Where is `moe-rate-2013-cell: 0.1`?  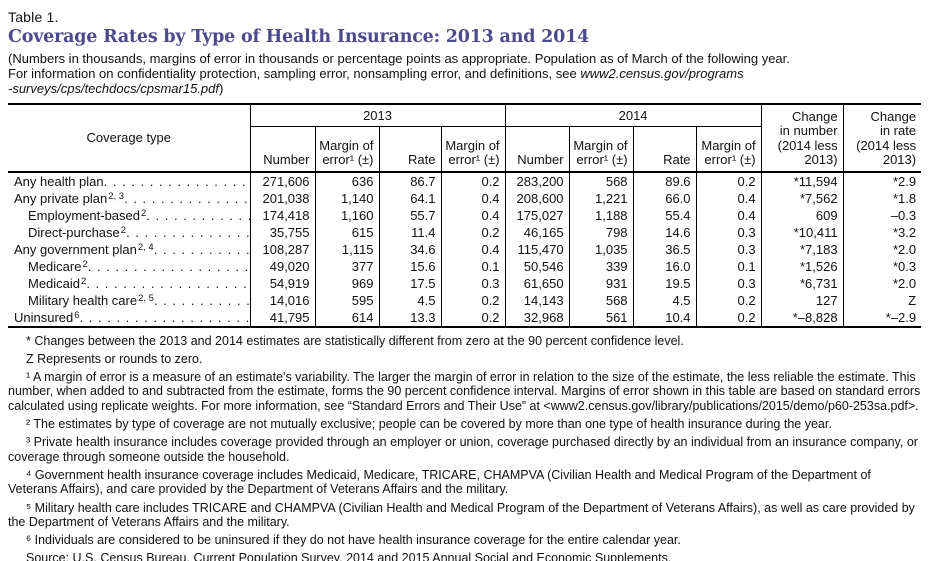
moe-rate-2013-cell: 0.1 is located at coordinates (473, 266).